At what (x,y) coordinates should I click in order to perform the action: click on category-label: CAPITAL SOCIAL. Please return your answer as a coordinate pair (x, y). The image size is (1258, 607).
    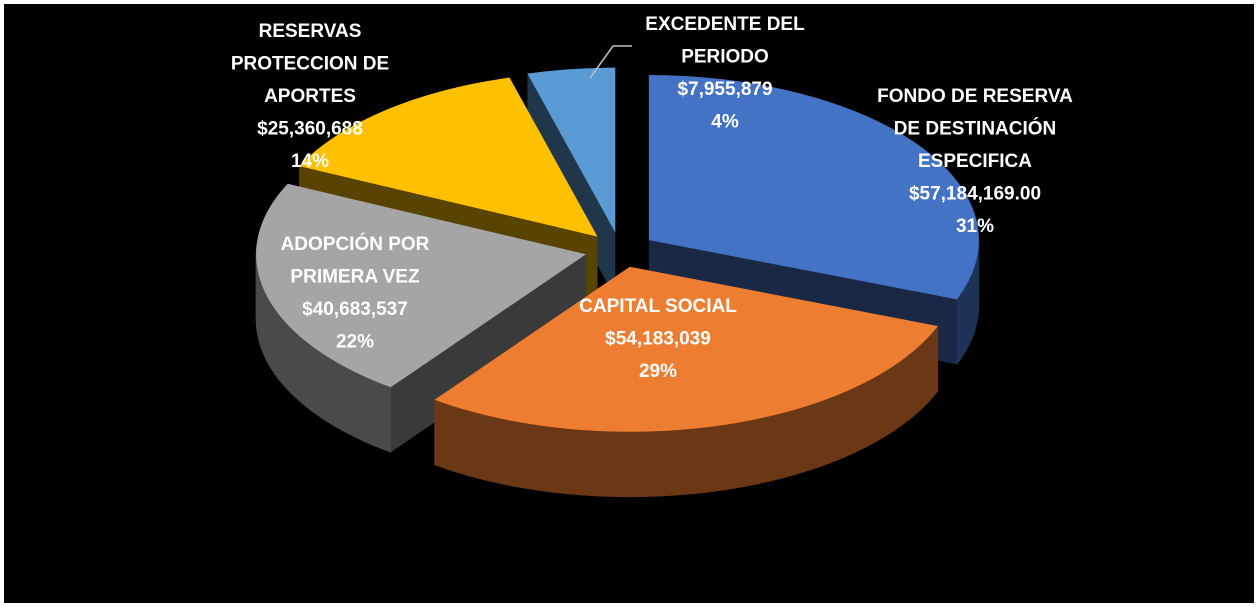
    Looking at the image, I should click on (658, 306).